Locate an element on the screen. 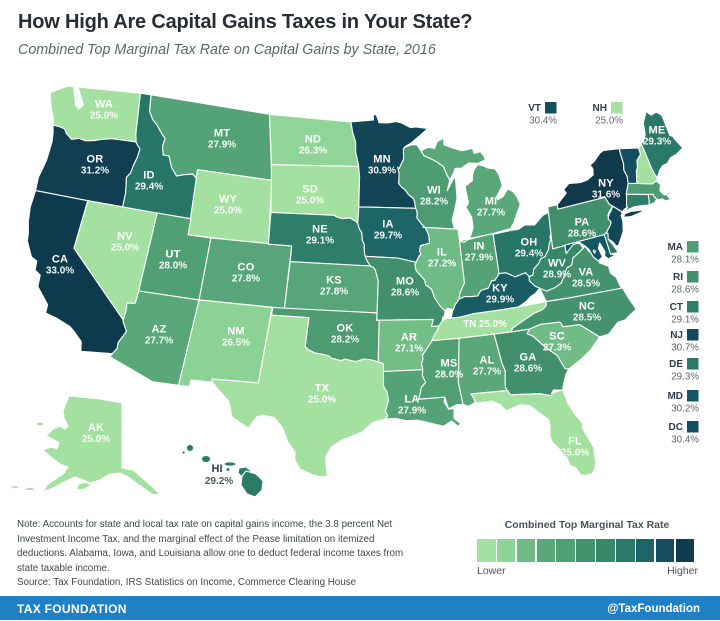  svg-text: 31.6% is located at coordinates (606, 195).